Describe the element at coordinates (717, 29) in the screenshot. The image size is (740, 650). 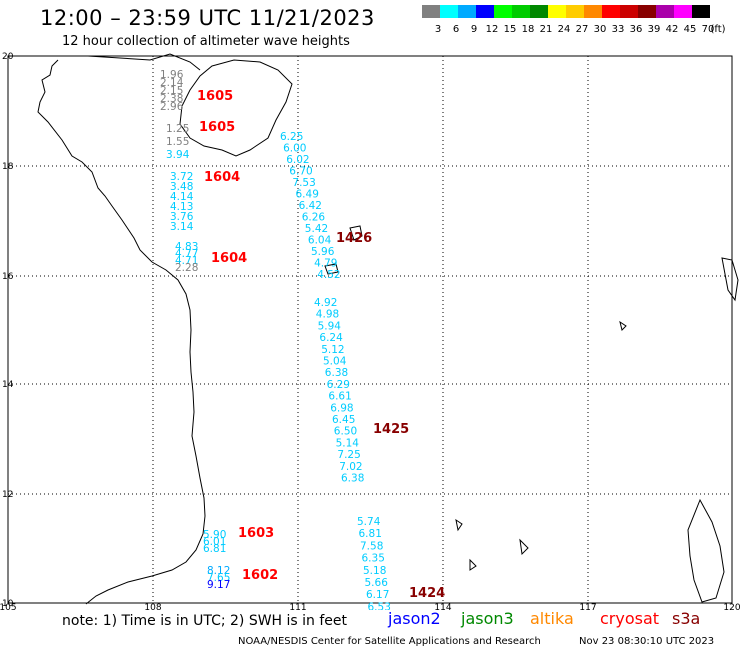
I see `scale-label: (ft)` at that location.